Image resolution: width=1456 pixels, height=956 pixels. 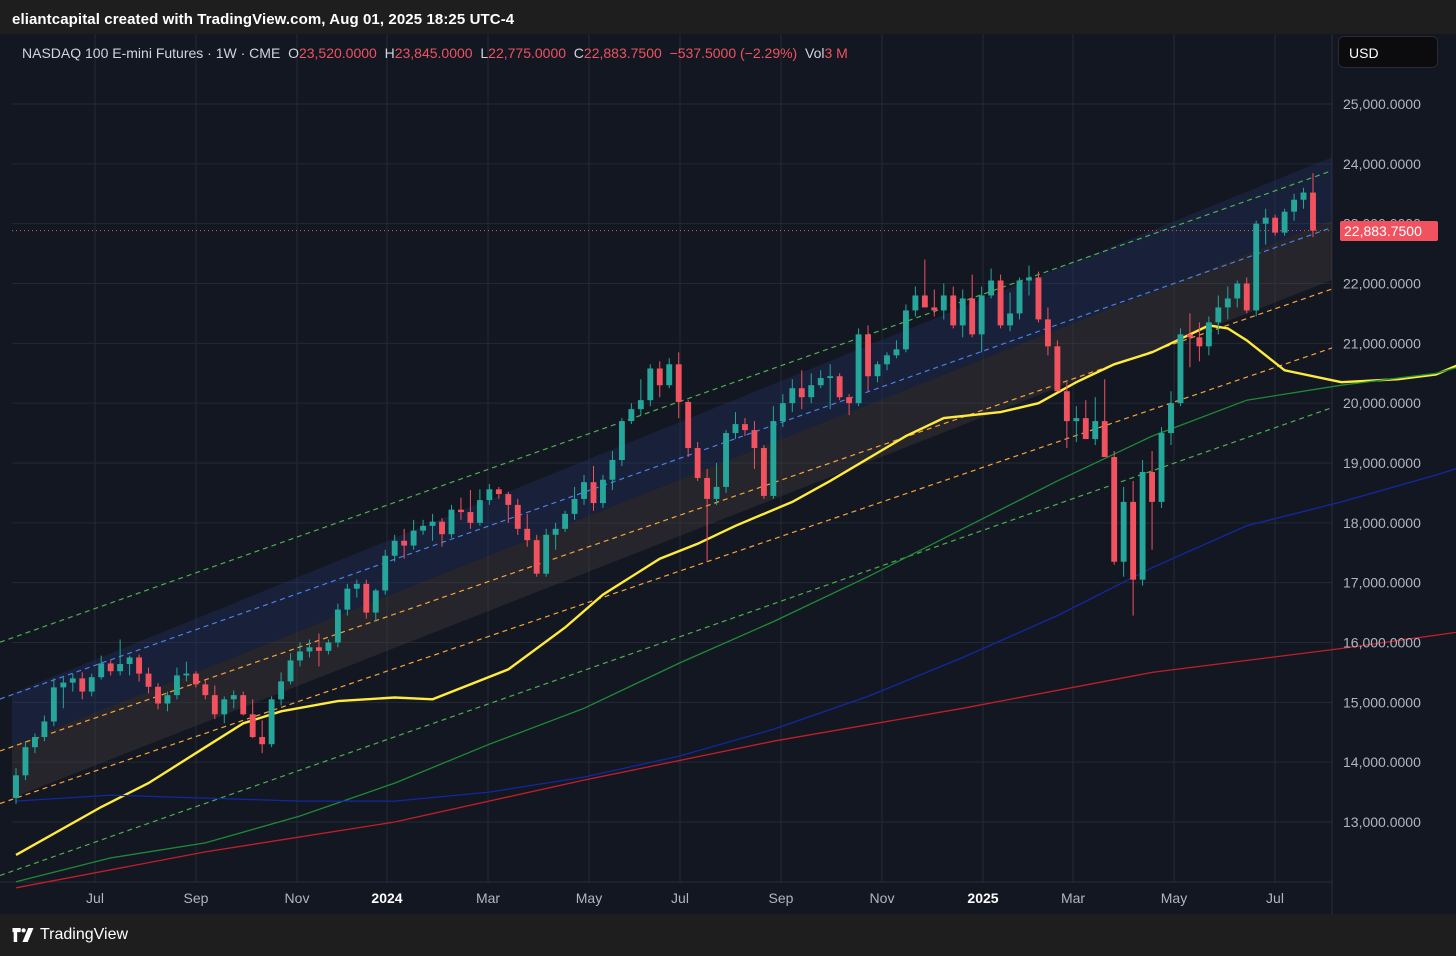 I want to click on x-tick-label: Mar, so click(x=488, y=898).